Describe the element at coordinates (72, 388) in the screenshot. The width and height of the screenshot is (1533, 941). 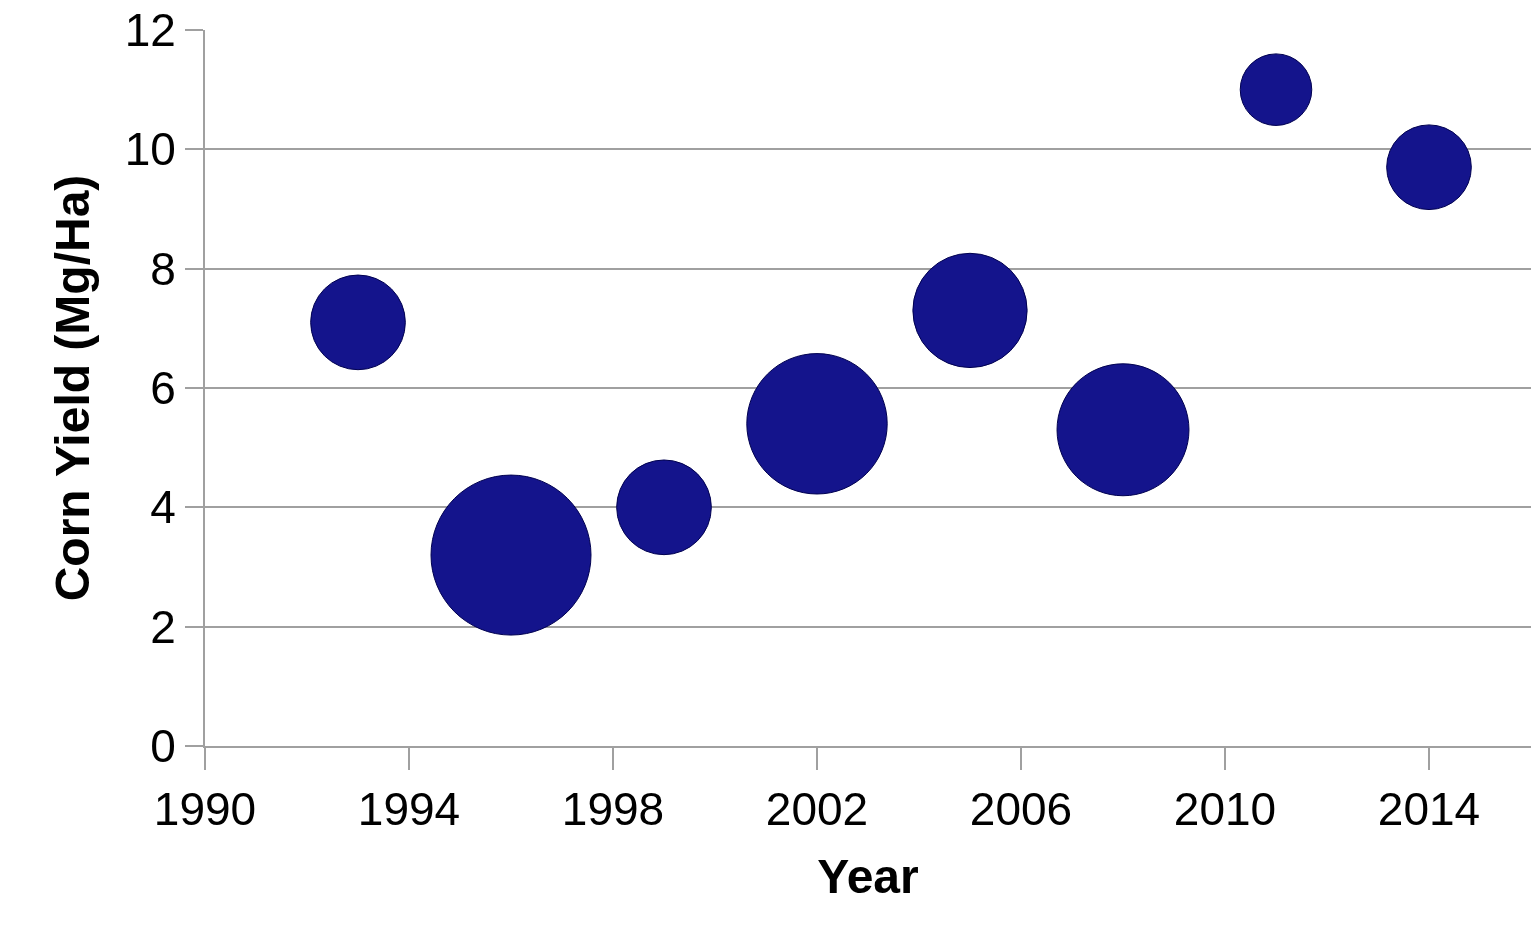
I see `y-axis-title: Corn Yield (Mg/Ha)` at that location.